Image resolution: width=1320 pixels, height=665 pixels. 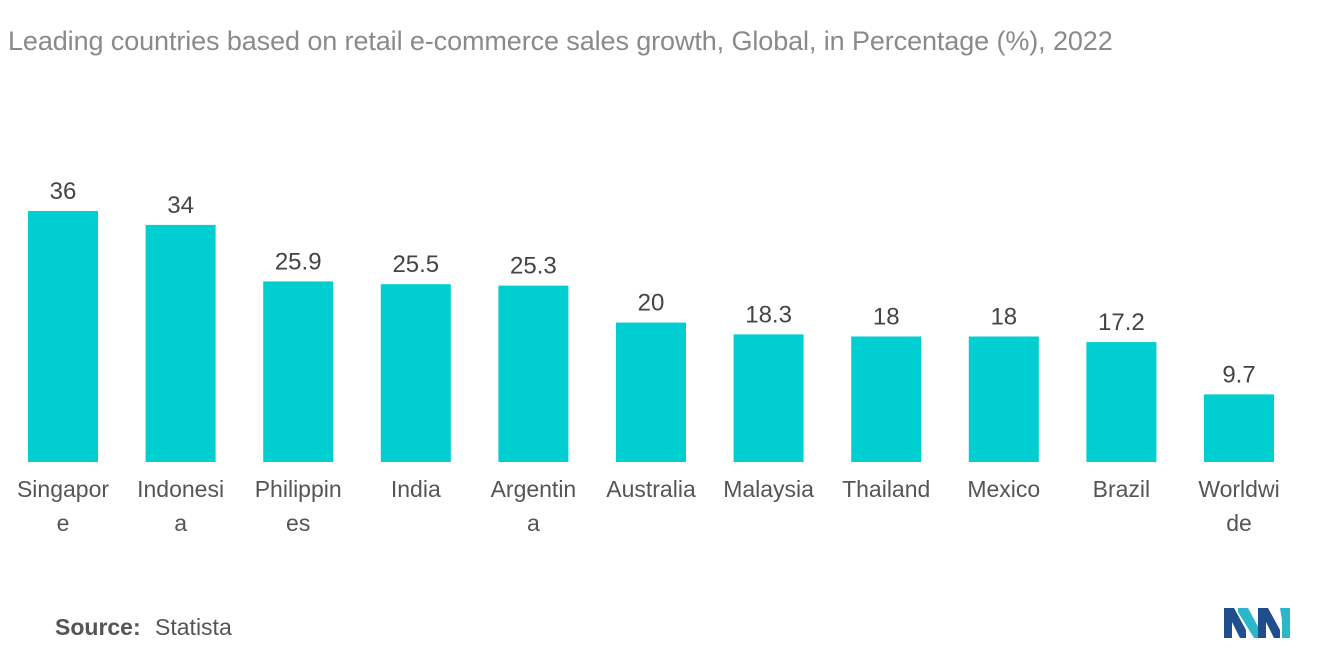 I want to click on category-label-5-0: Australia, so click(x=651, y=489).